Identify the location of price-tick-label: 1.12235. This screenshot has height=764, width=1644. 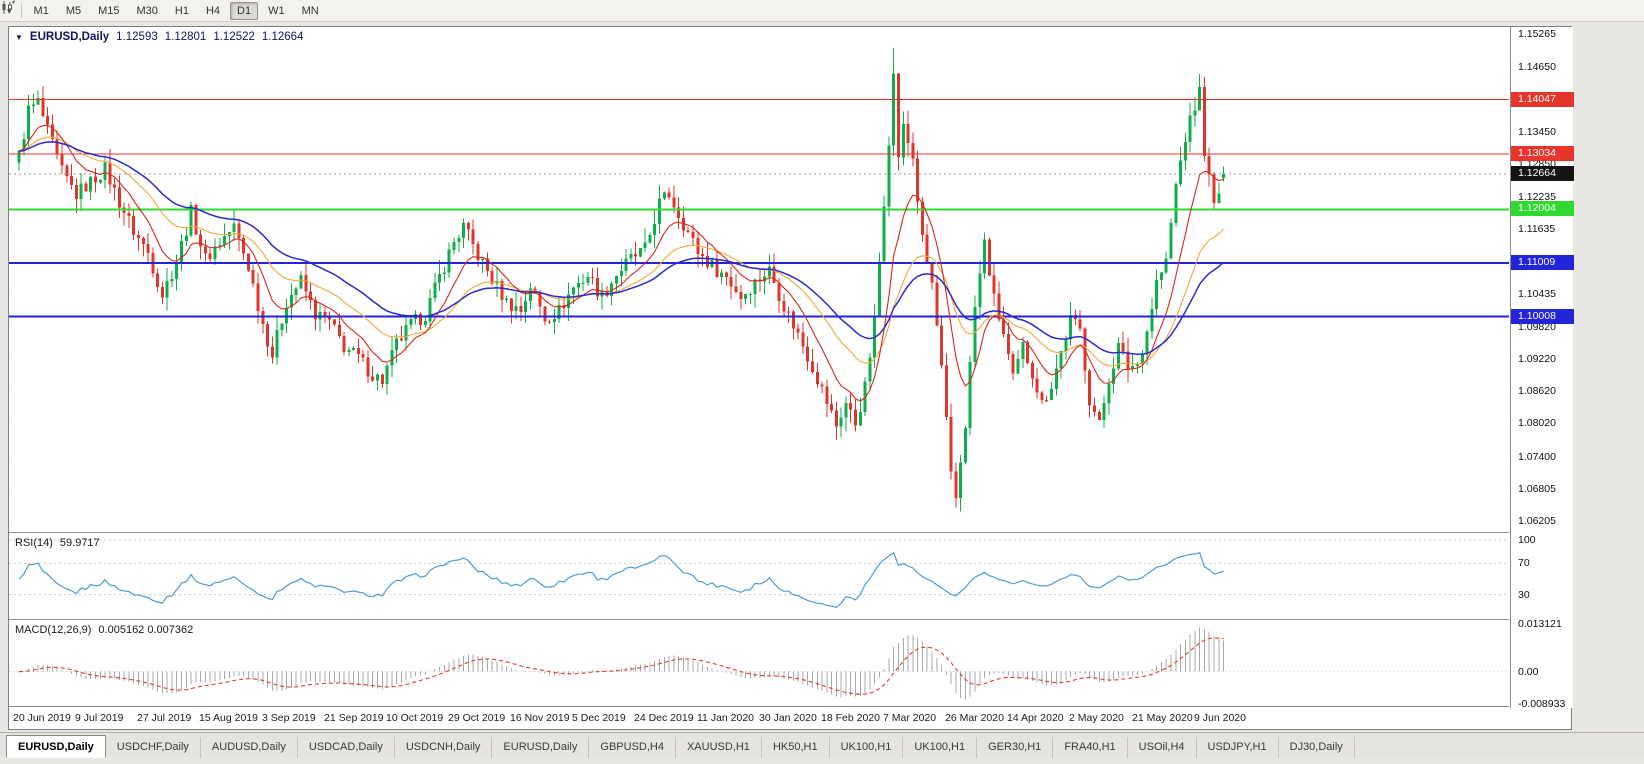
(1537, 197).